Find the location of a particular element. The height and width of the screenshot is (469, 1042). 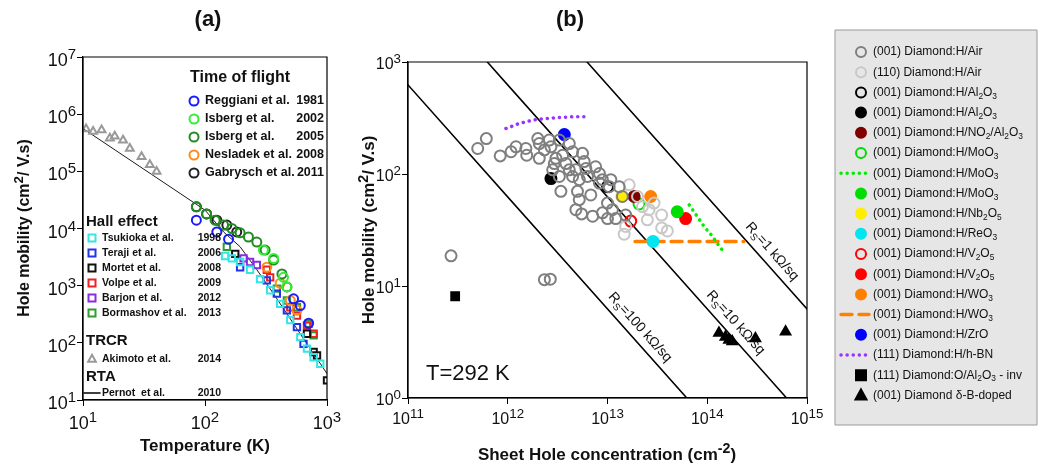

x-tick-label: 10$^{14}$ is located at coordinates (707, 417).